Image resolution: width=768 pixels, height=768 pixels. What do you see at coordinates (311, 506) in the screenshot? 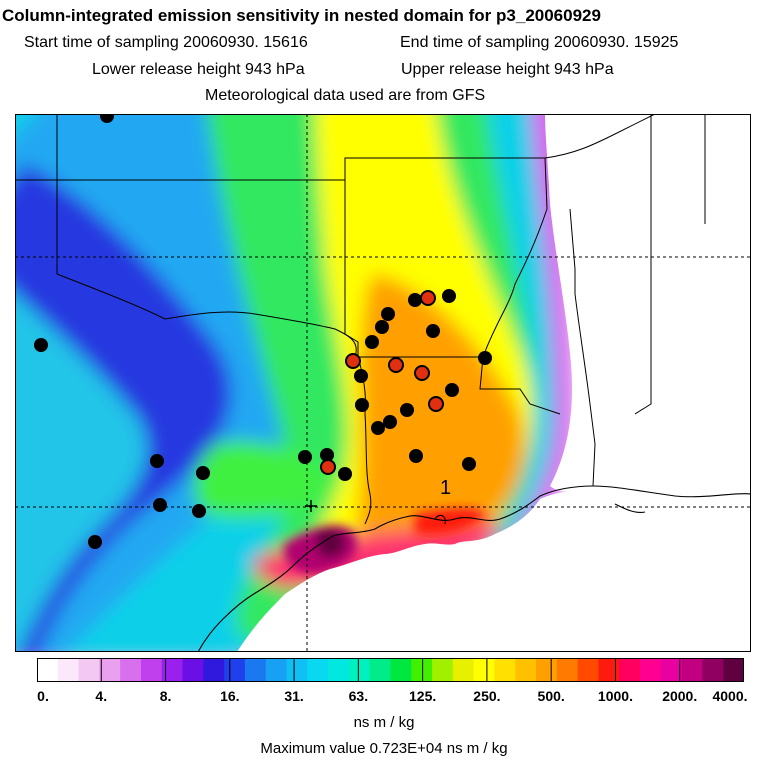
I see `release-site-marker` at bounding box center [311, 506].